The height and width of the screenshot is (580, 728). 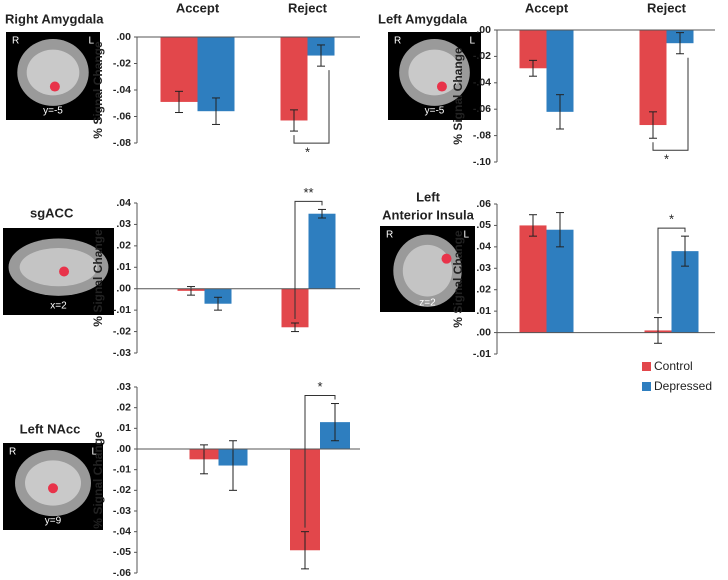 I want to click on brain-label: x=2, so click(x=58, y=306).